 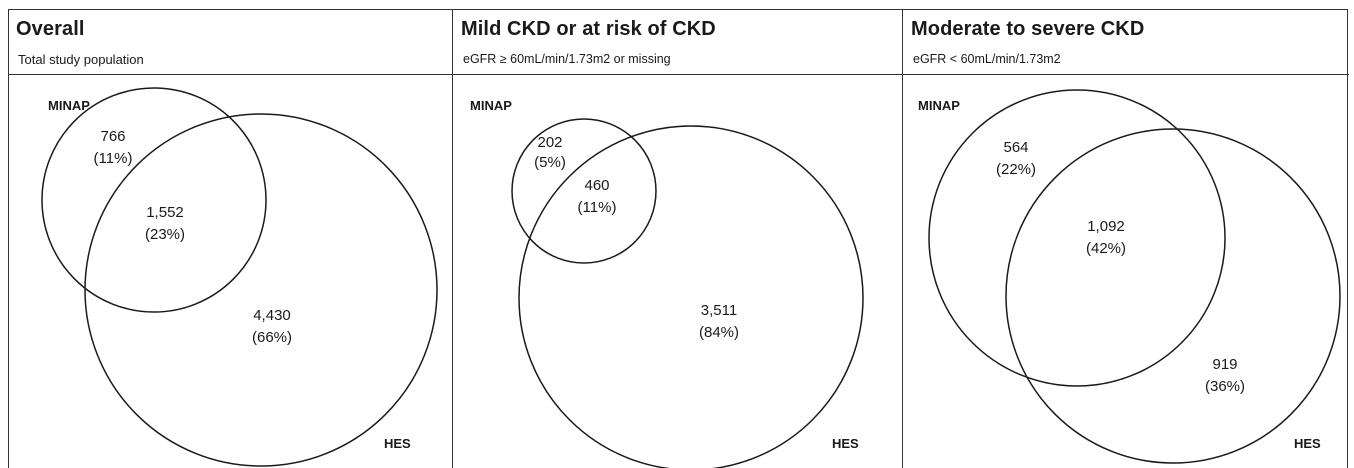 I want to click on panel-subtitle: eGFR < 60mL/min/1.73m2, so click(x=987, y=59).